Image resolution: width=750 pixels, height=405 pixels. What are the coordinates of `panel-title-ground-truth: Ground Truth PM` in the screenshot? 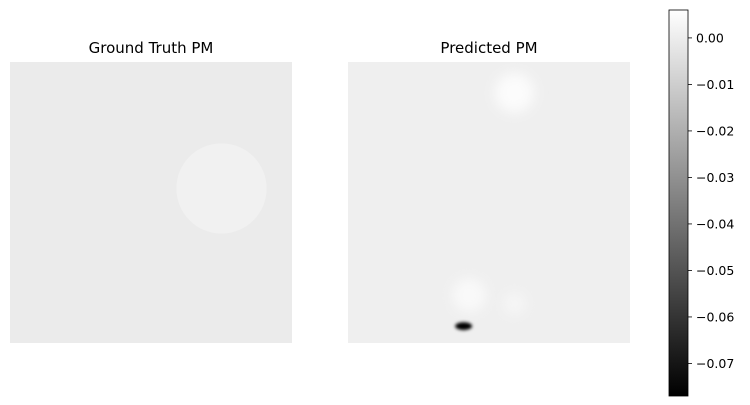 It's located at (151, 48).